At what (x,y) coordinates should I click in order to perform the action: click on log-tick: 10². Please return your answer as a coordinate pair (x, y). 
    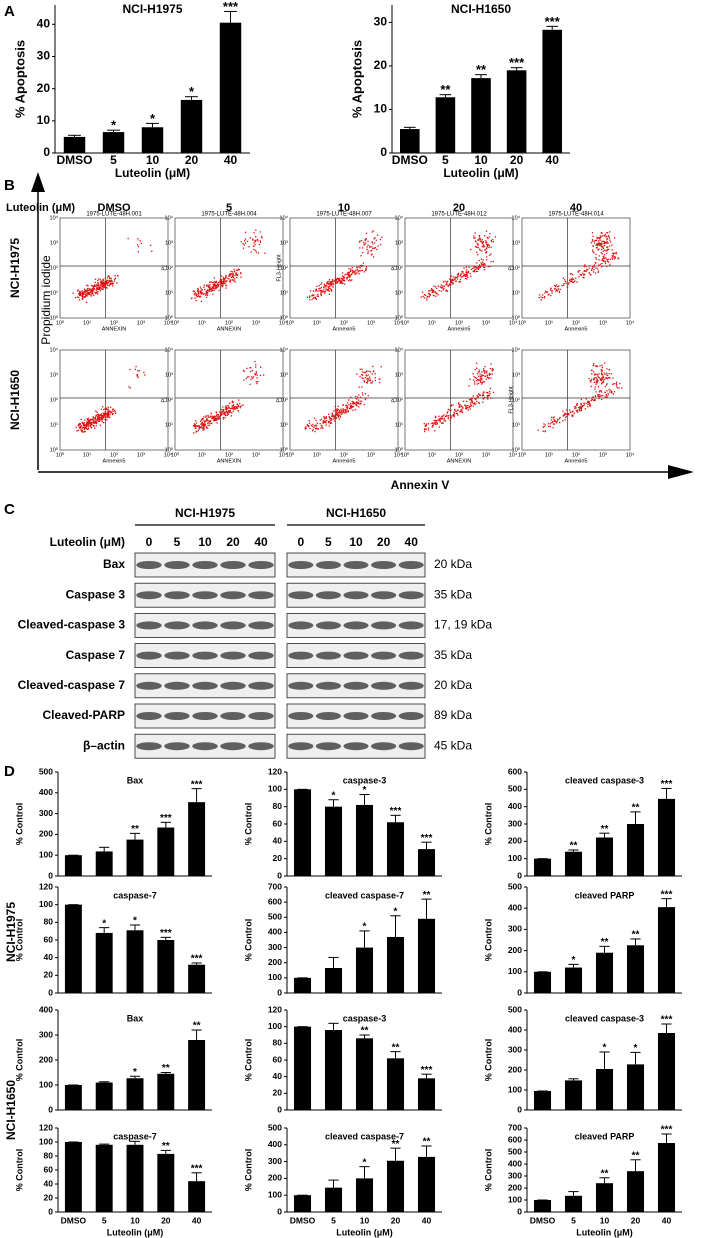
    Looking at the image, I should click on (54, 400).